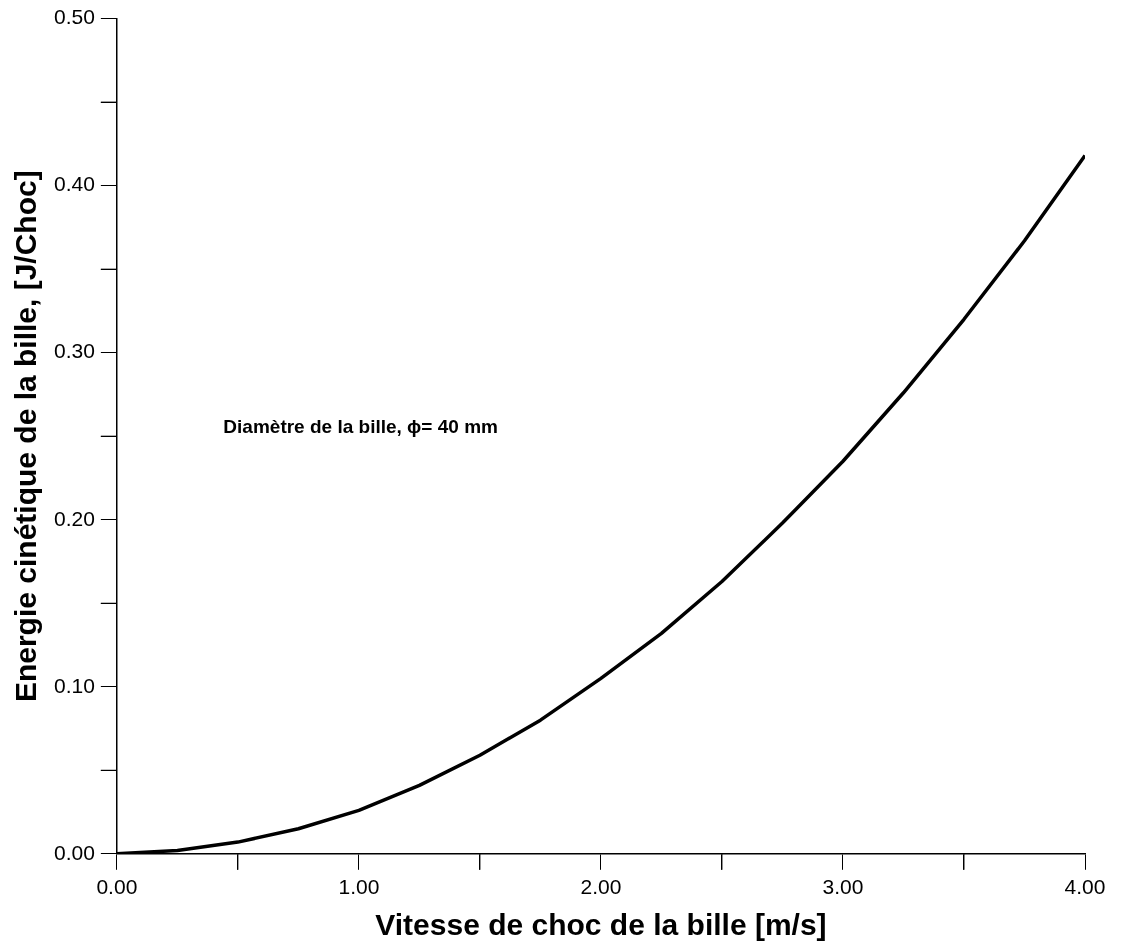 The height and width of the screenshot is (951, 1121). What do you see at coordinates (601, 887) in the screenshot?
I see `x-tick-label: 2.00` at bounding box center [601, 887].